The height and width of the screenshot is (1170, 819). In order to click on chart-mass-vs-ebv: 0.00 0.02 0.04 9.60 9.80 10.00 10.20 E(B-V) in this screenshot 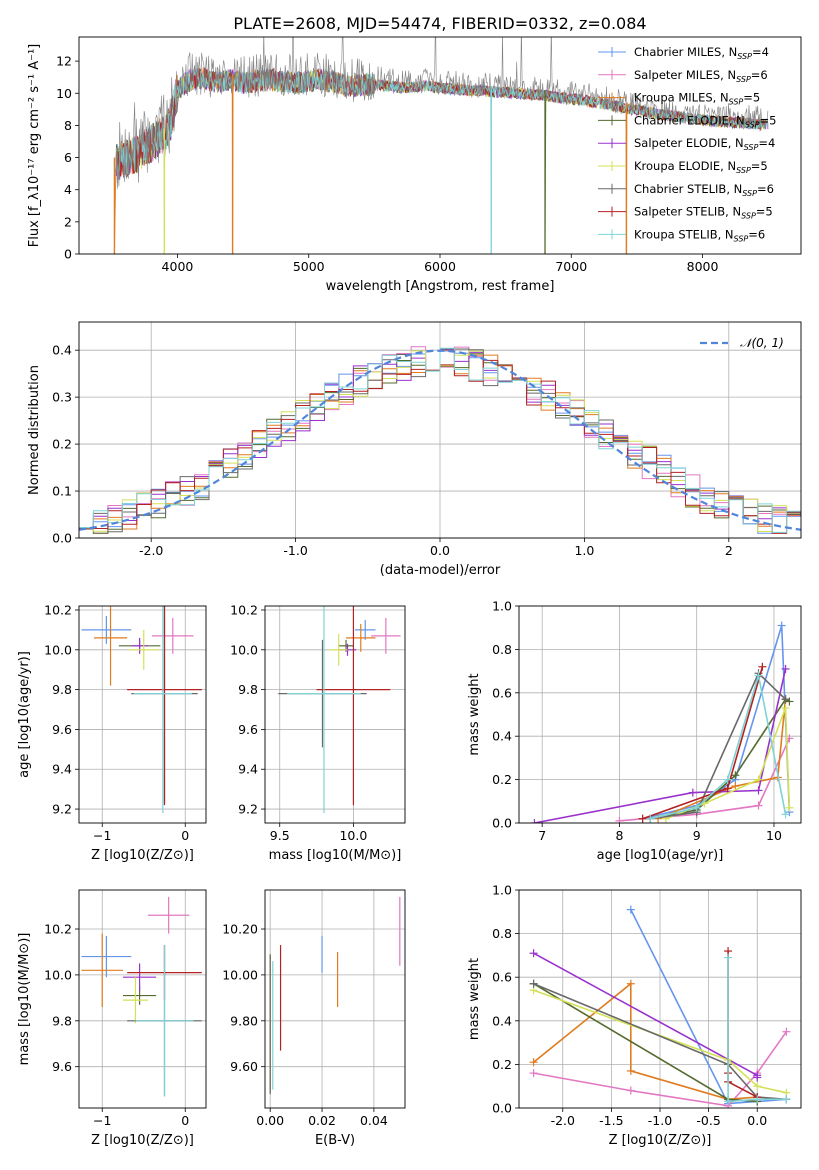, I will do `click(314, 1018)`.